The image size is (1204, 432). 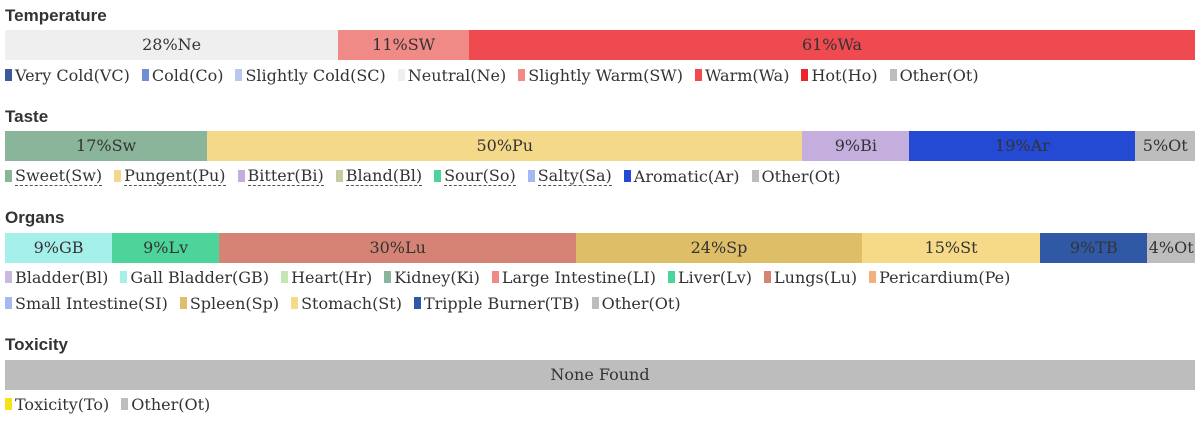 I want to click on legend-label: Warm(Wa), so click(x=747, y=75).